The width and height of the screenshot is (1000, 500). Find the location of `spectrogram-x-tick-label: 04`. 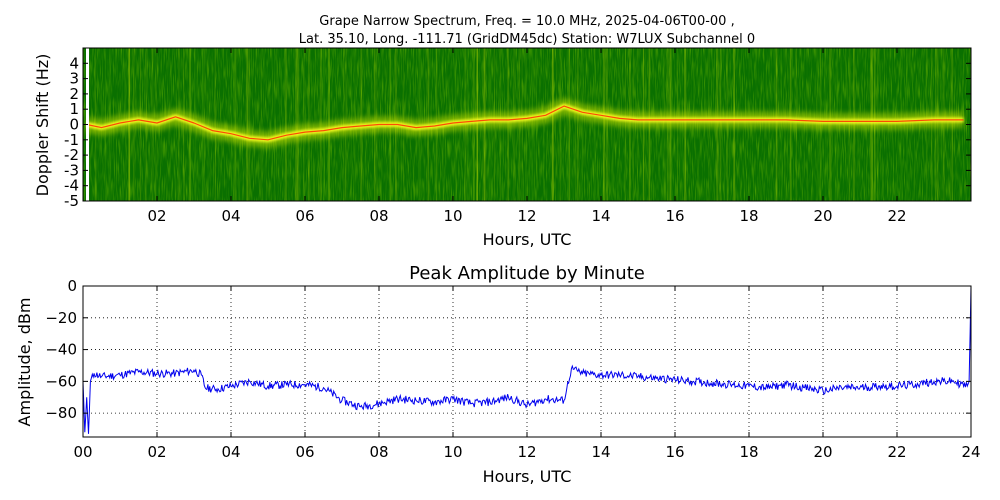

spectrogram-x-tick-label: 04 is located at coordinates (230, 216).